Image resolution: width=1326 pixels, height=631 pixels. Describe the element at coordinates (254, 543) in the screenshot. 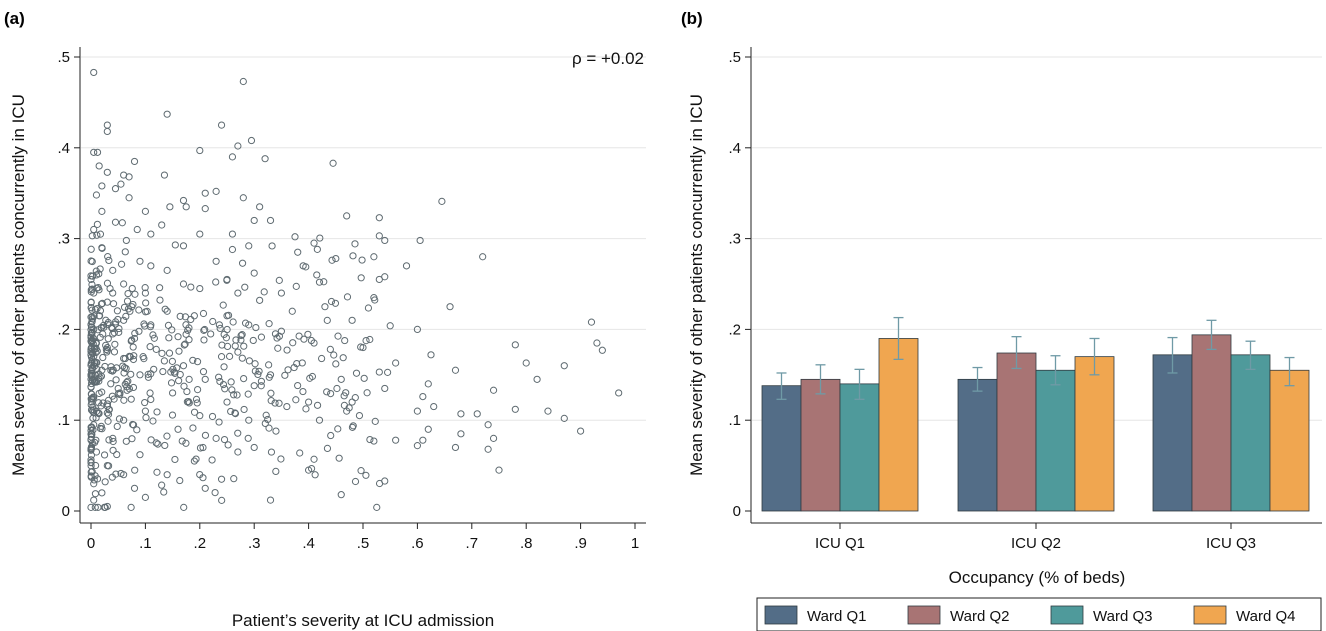

I see `x-tick-label: .3` at that location.